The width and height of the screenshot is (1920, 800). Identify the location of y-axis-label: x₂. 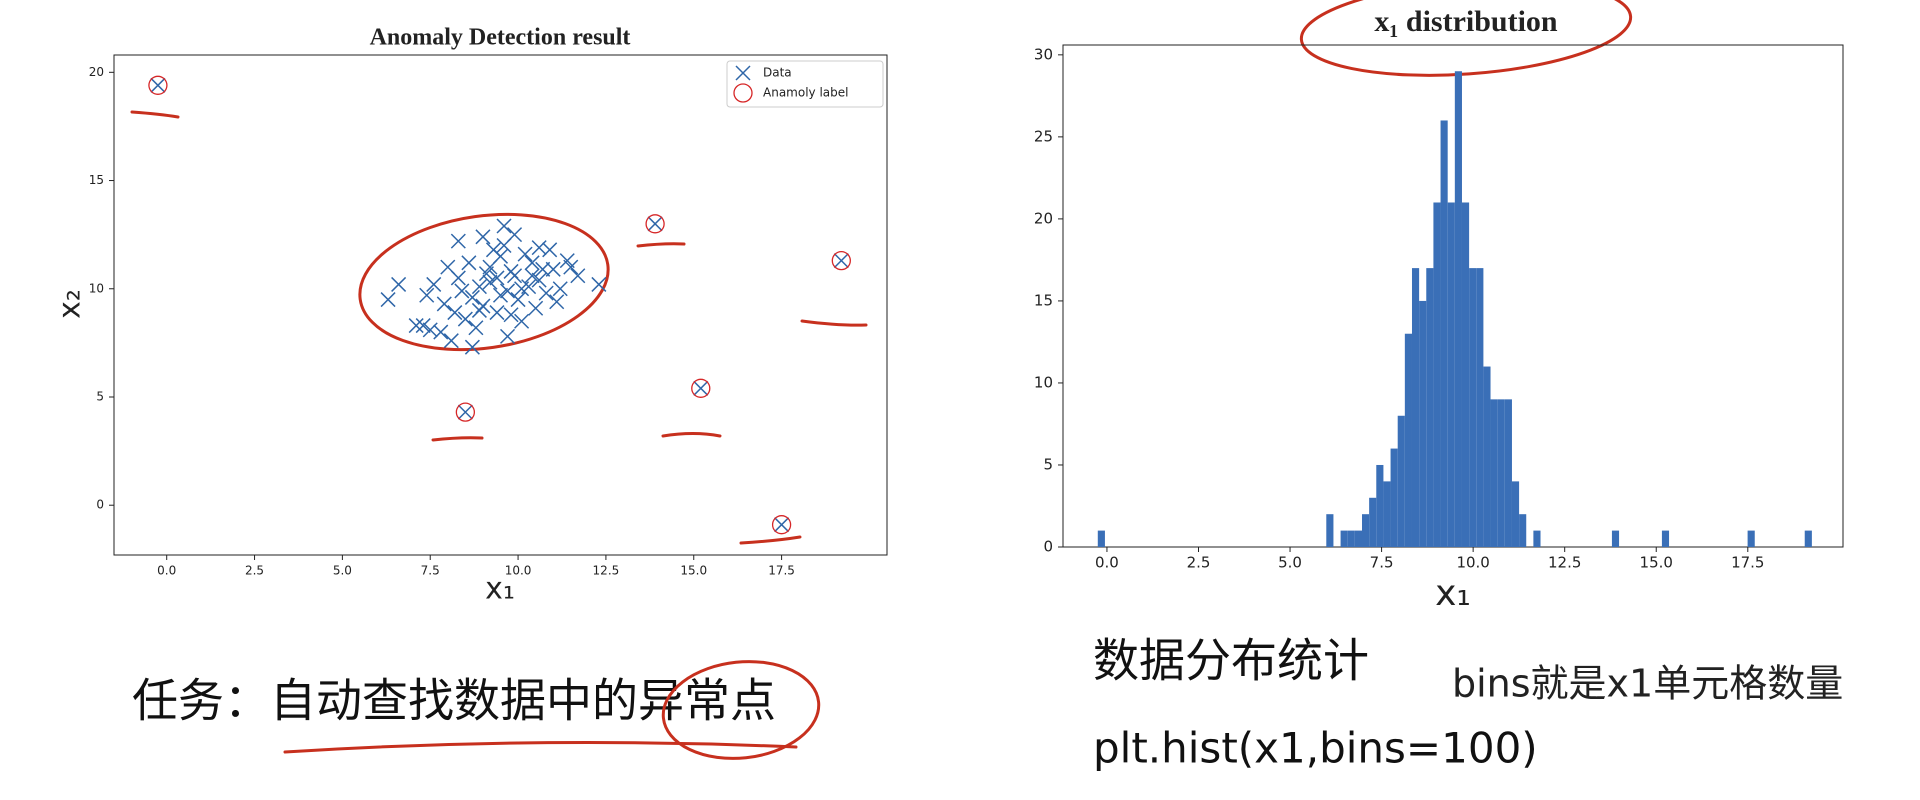
(70, 304).